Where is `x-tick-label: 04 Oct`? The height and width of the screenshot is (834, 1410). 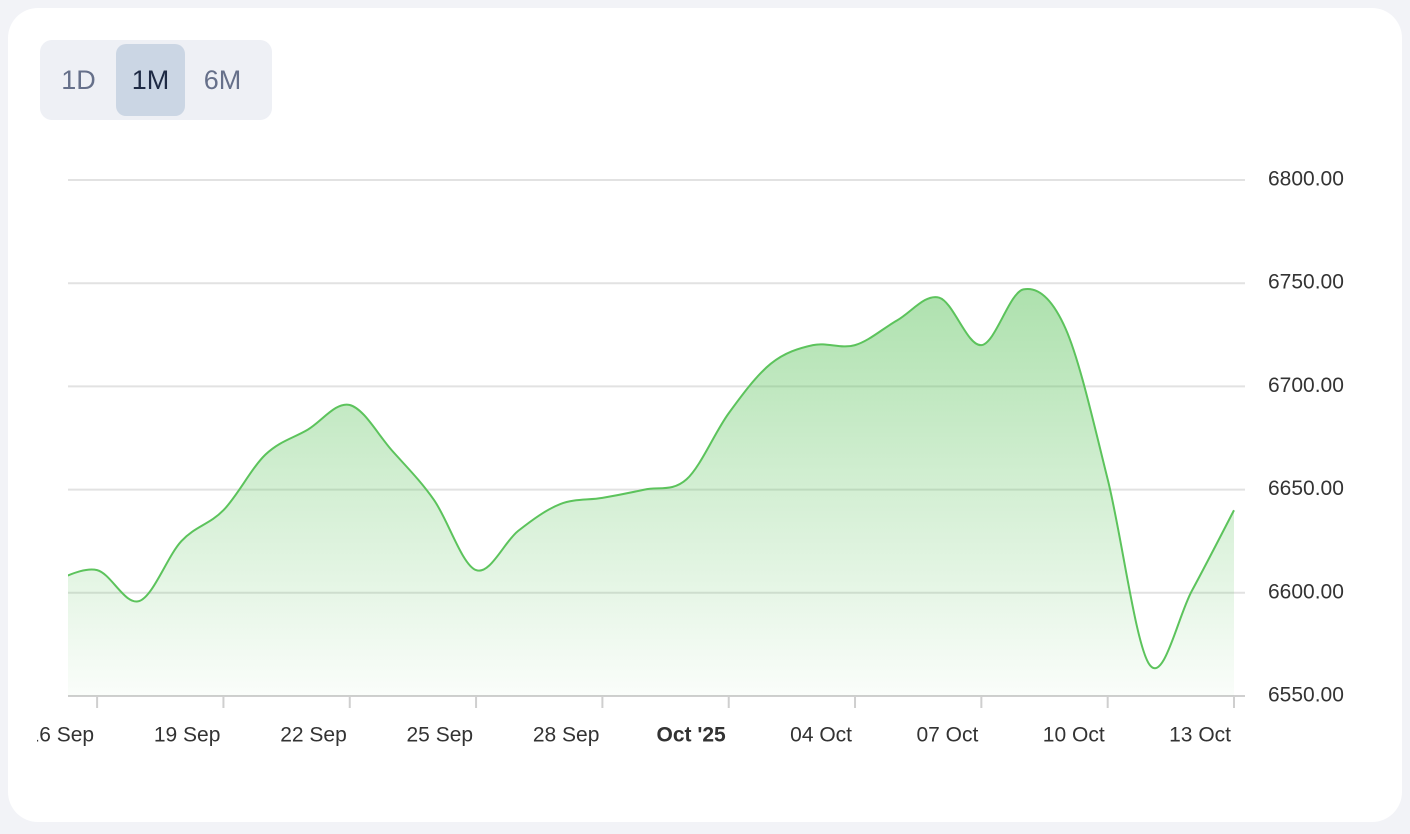 x-tick-label: 04 Oct is located at coordinates (821, 735).